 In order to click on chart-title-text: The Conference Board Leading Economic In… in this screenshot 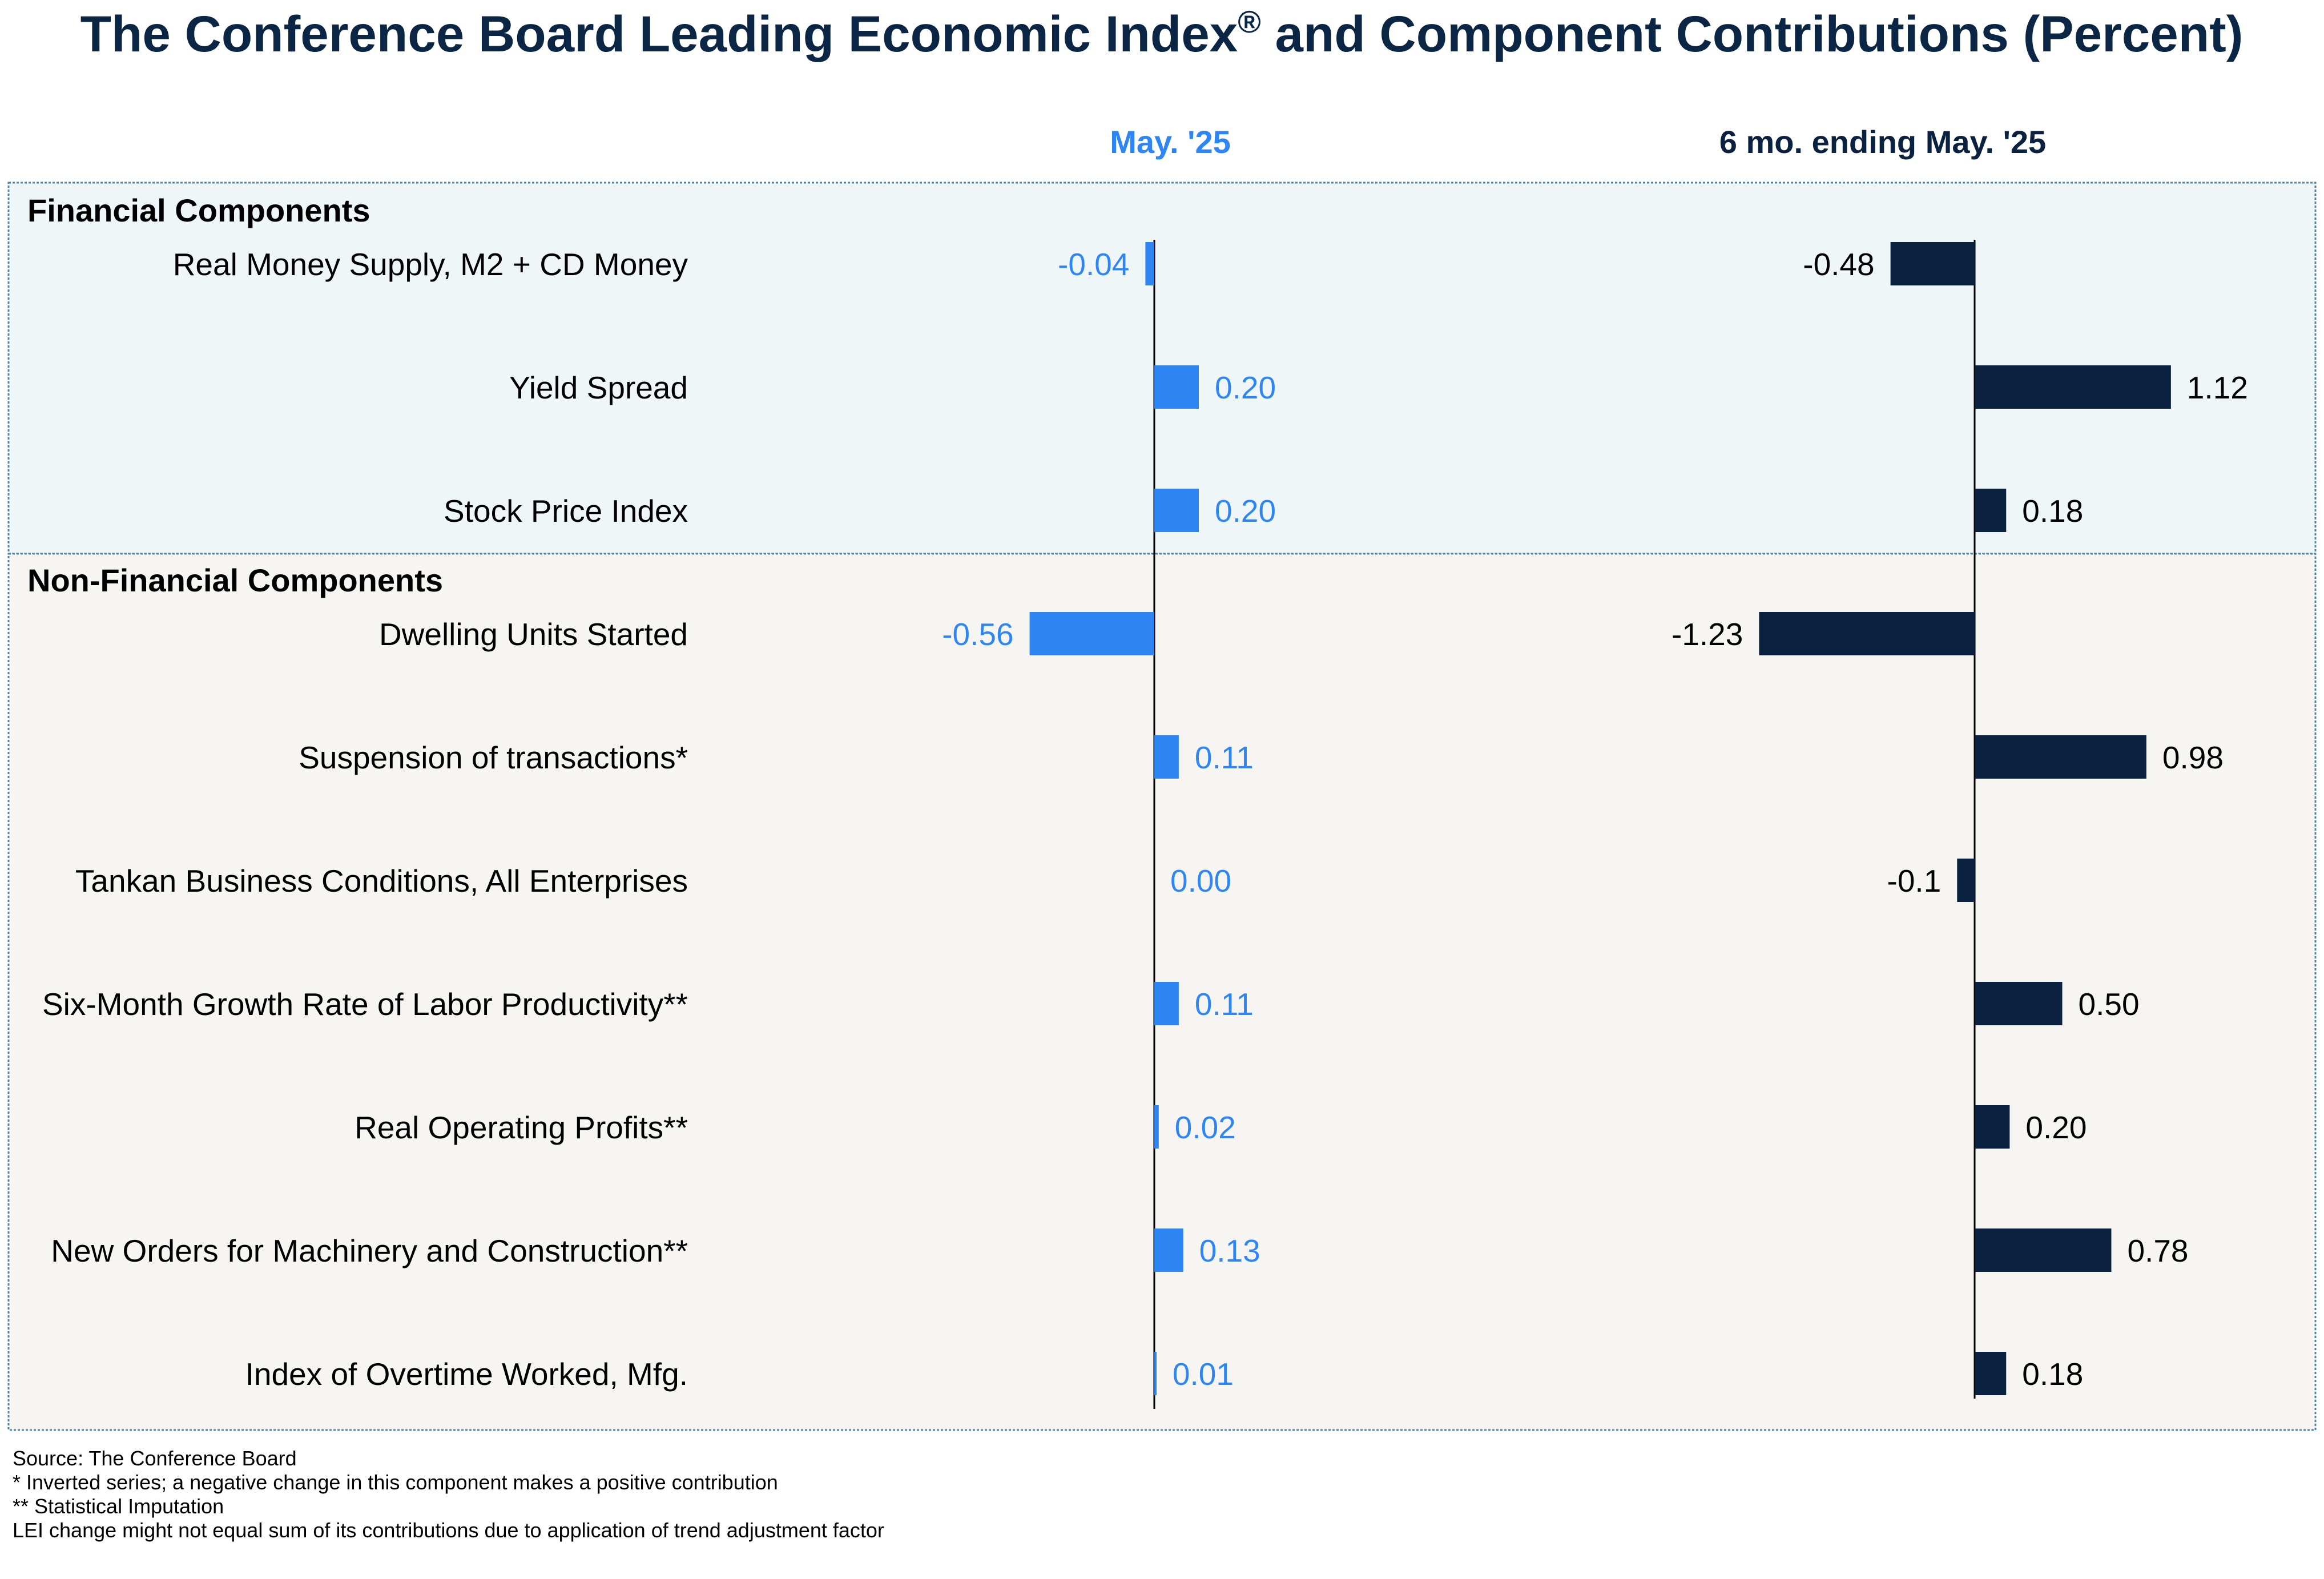, I will do `click(659, 33)`.